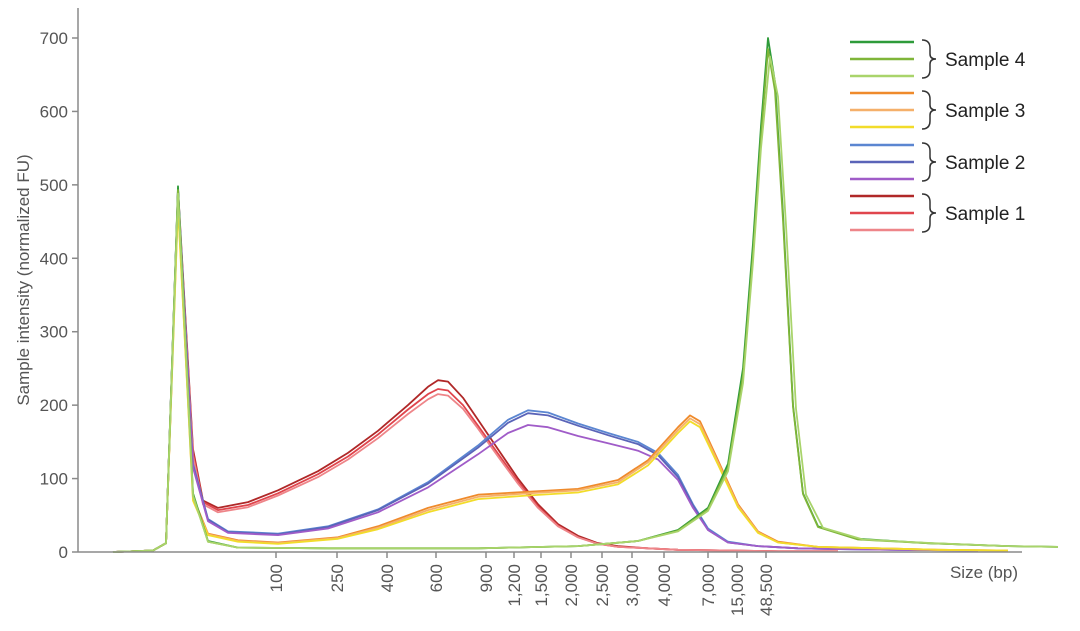 The height and width of the screenshot is (631, 1080). What do you see at coordinates (664, 585) in the screenshot?
I see `x-tick-label: 4,000` at bounding box center [664, 585].